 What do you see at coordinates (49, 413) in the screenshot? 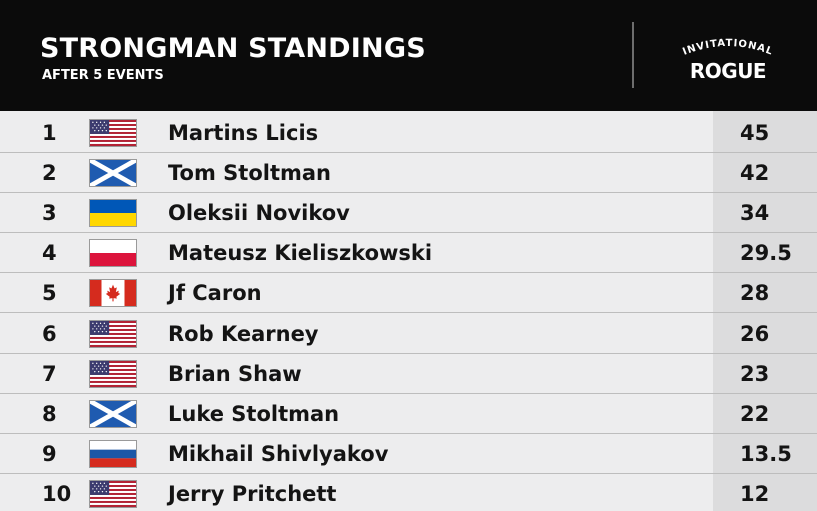
I see `rank-number: 8` at bounding box center [49, 413].